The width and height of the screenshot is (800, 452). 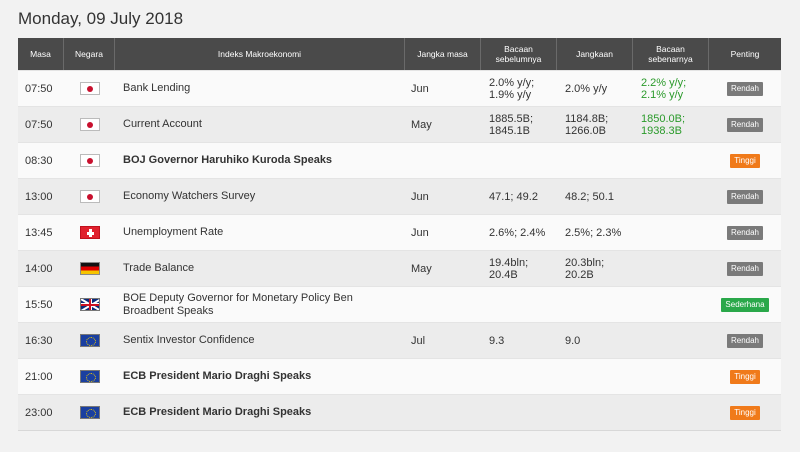 I want to click on event-time: 21:00, so click(x=39, y=376).